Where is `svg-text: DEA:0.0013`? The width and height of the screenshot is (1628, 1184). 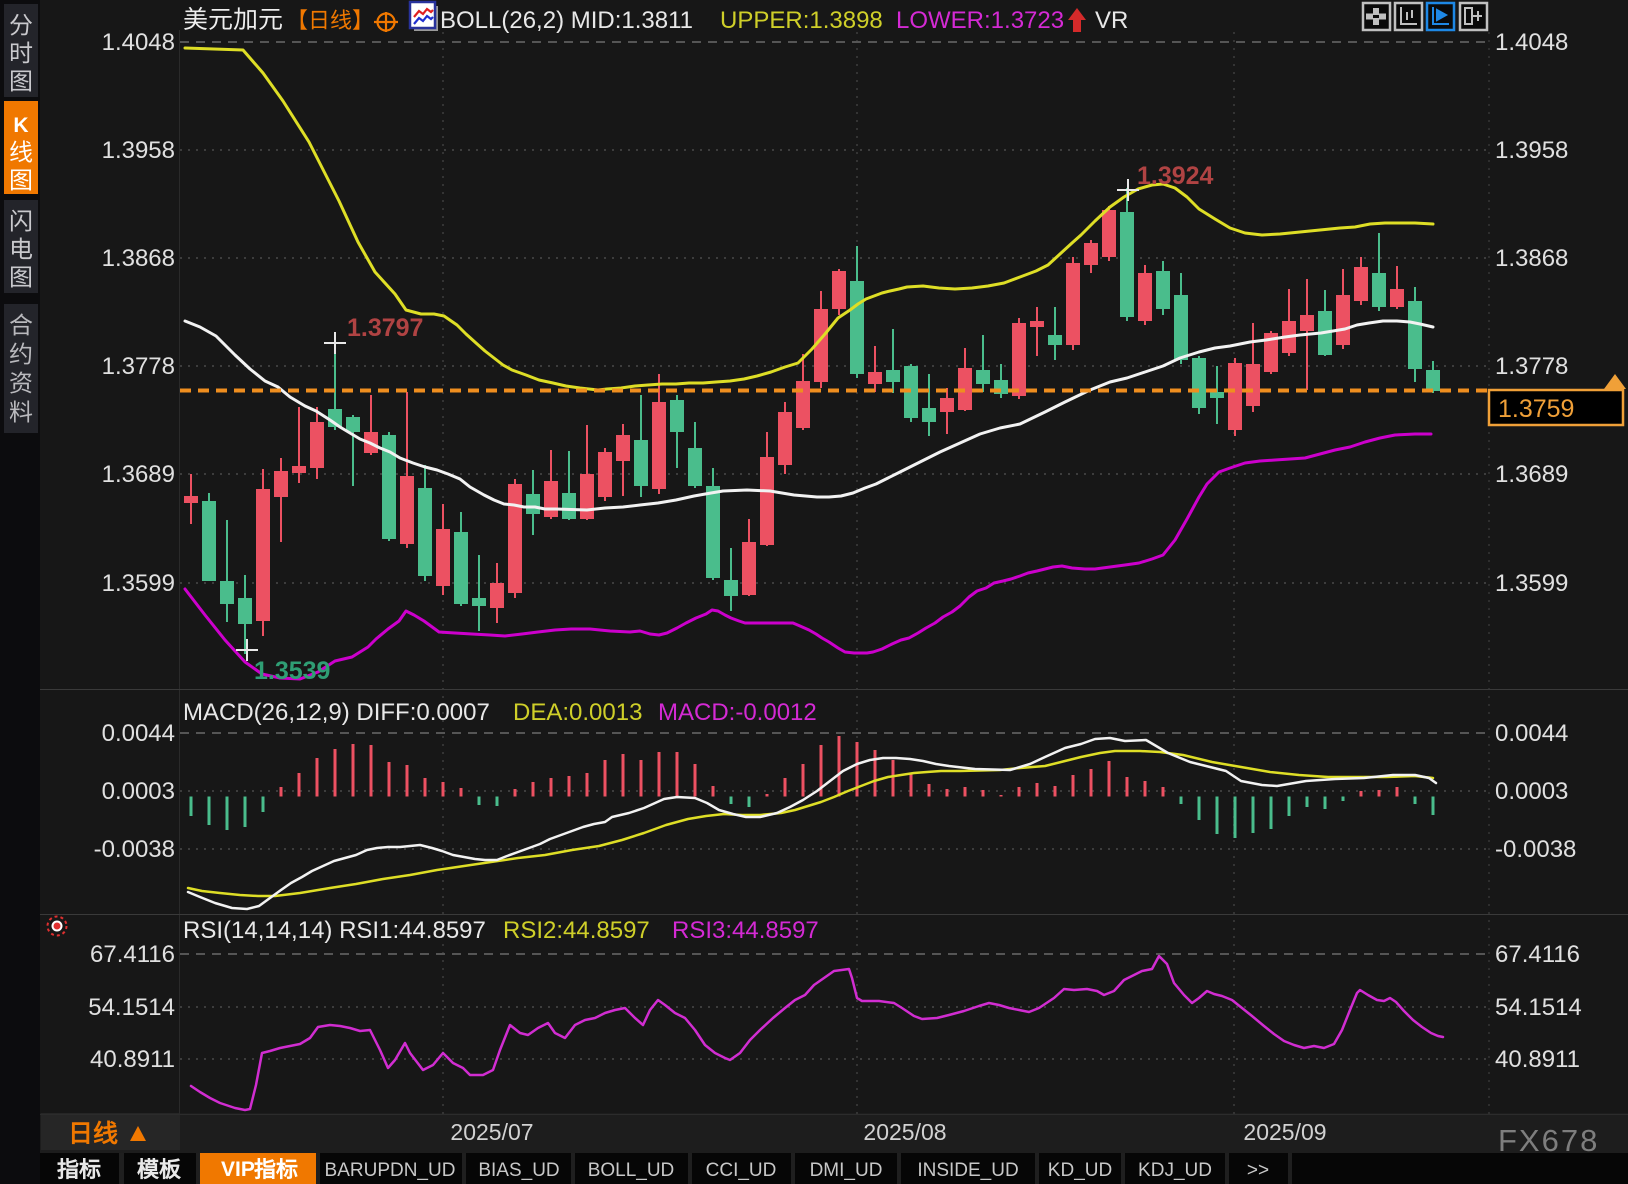
svg-text: DEA:0.0013 is located at coordinates (577, 712).